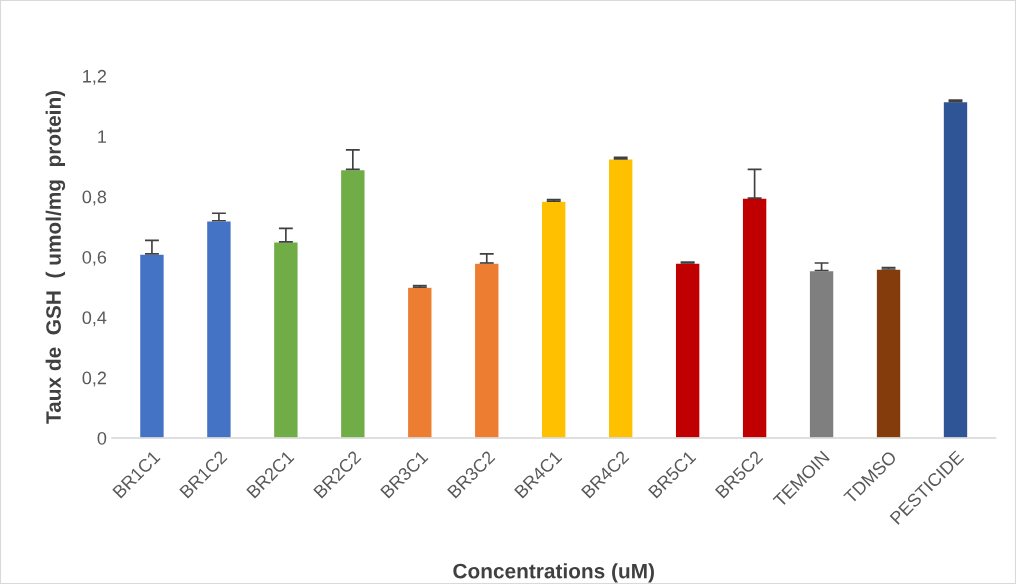 The image size is (1016, 584). What do you see at coordinates (94, 319) in the screenshot?
I see `y-tick-label: 0,4` at bounding box center [94, 319].